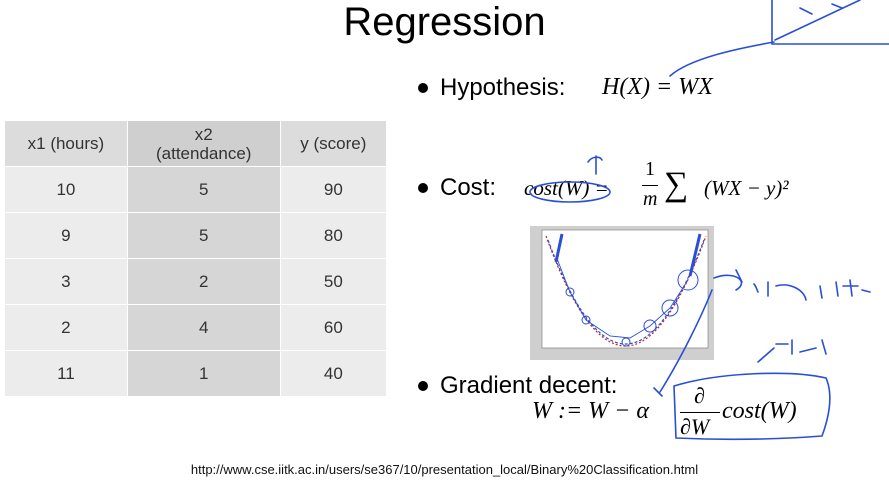 This screenshot has height=482, width=889. I want to click on cell-y: 40, so click(333, 373).